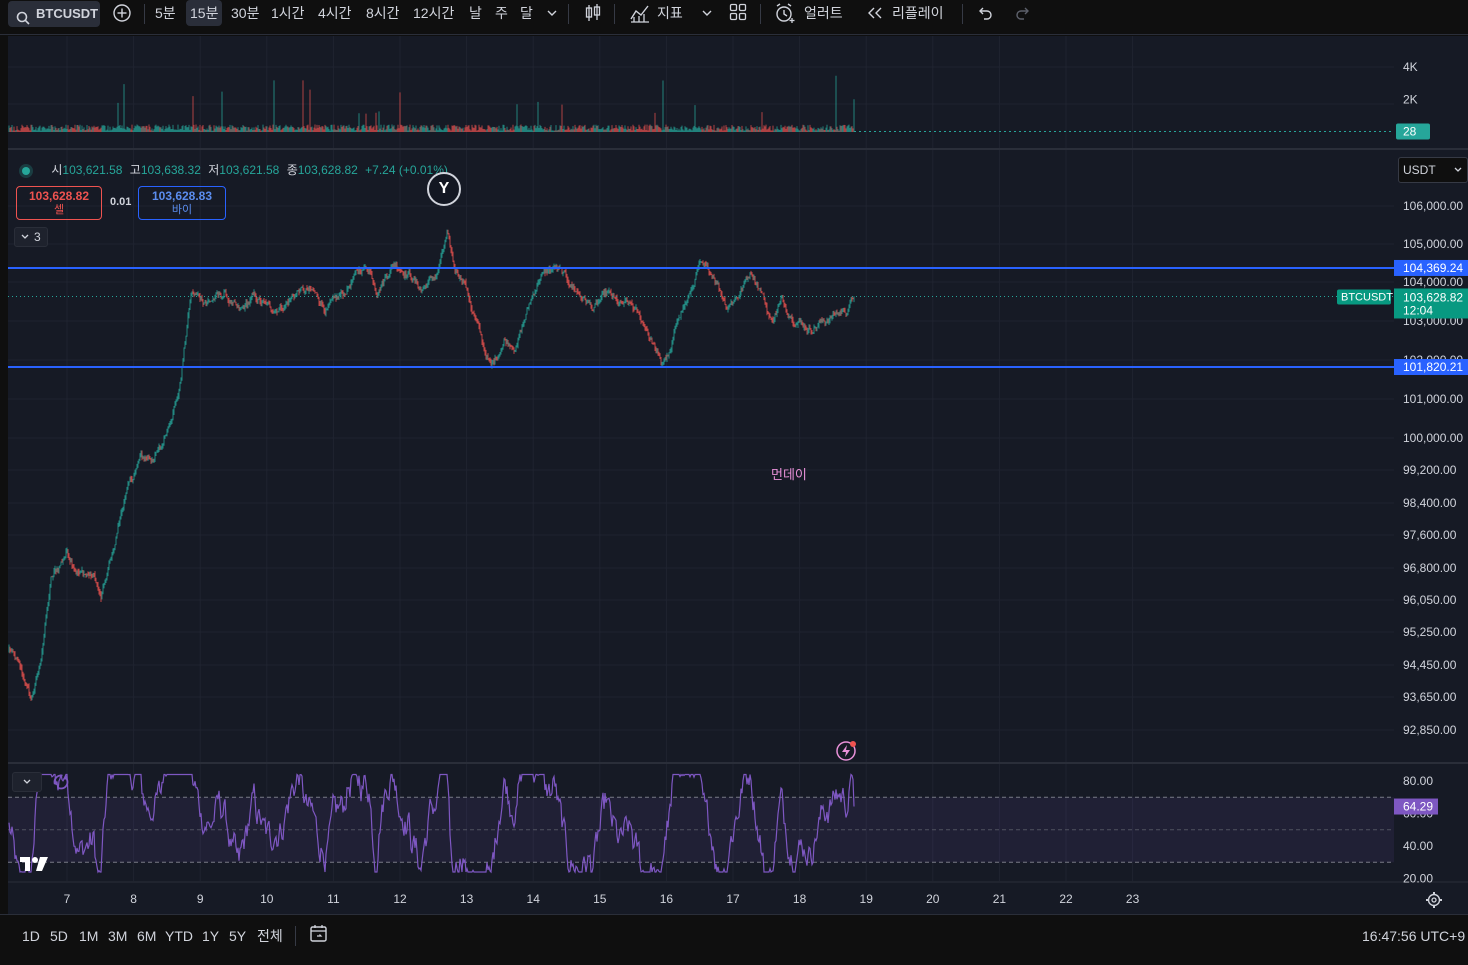 The height and width of the screenshot is (965, 1468). What do you see at coordinates (383, 13) in the screenshot?
I see `timeframe-8h: 8시간` at bounding box center [383, 13].